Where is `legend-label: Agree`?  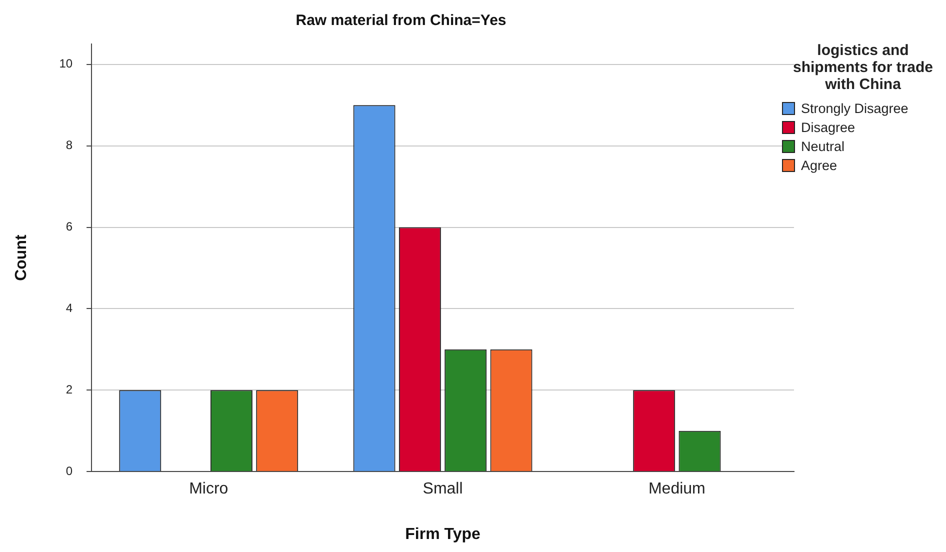 legend-label: Agree is located at coordinates (819, 165).